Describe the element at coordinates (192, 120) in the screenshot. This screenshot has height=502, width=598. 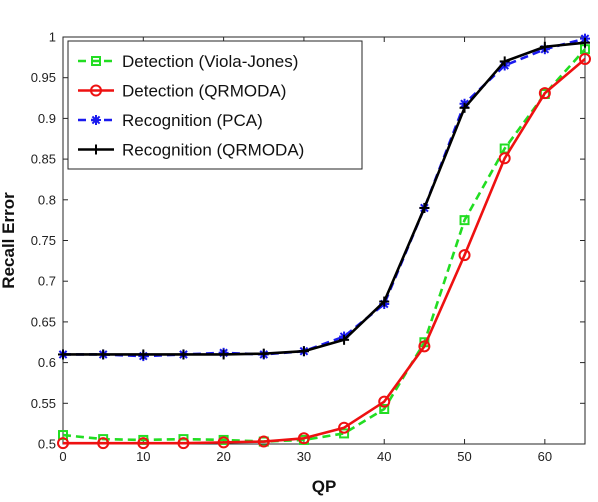
I see `legend-label: Recognition (PCA)` at that location.